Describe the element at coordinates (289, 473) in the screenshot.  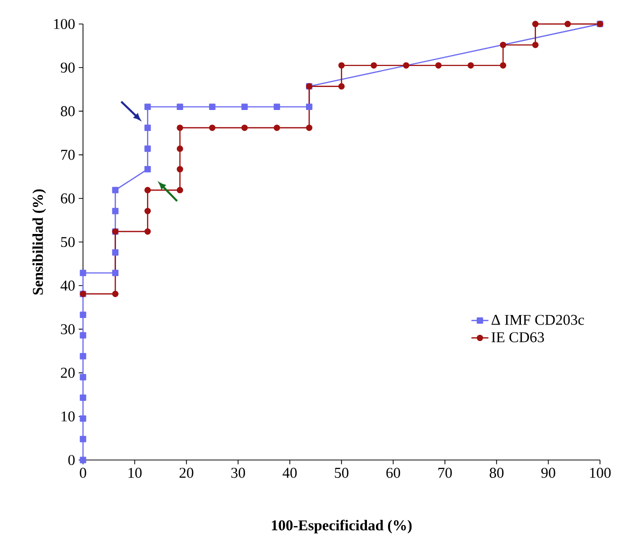
I see `x-tick-label: 40` at that location.